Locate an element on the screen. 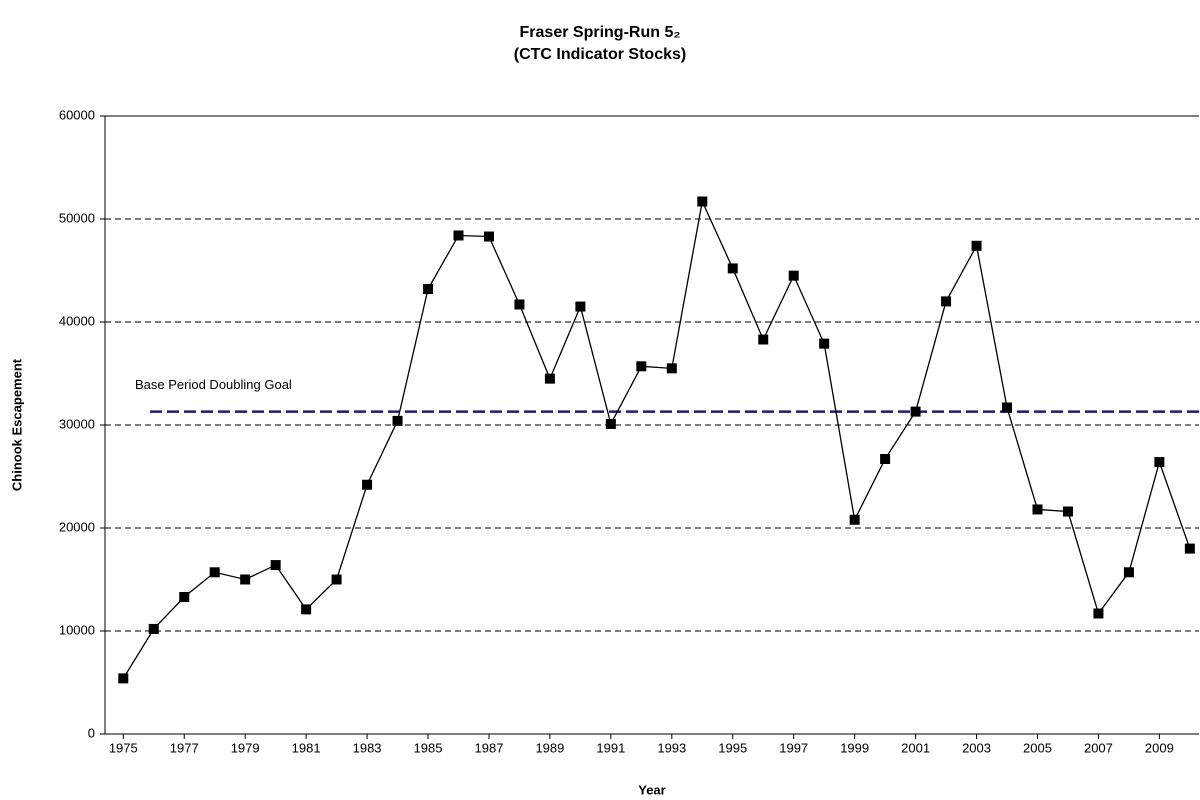 This screenshot has width=1200, height=800. y-tick-label: 40000 is located at coordinates (77, 320).